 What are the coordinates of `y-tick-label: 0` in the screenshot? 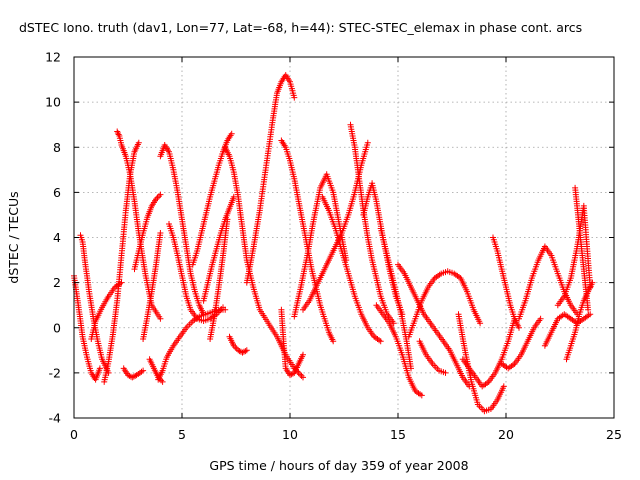 It's located at (57, 327).